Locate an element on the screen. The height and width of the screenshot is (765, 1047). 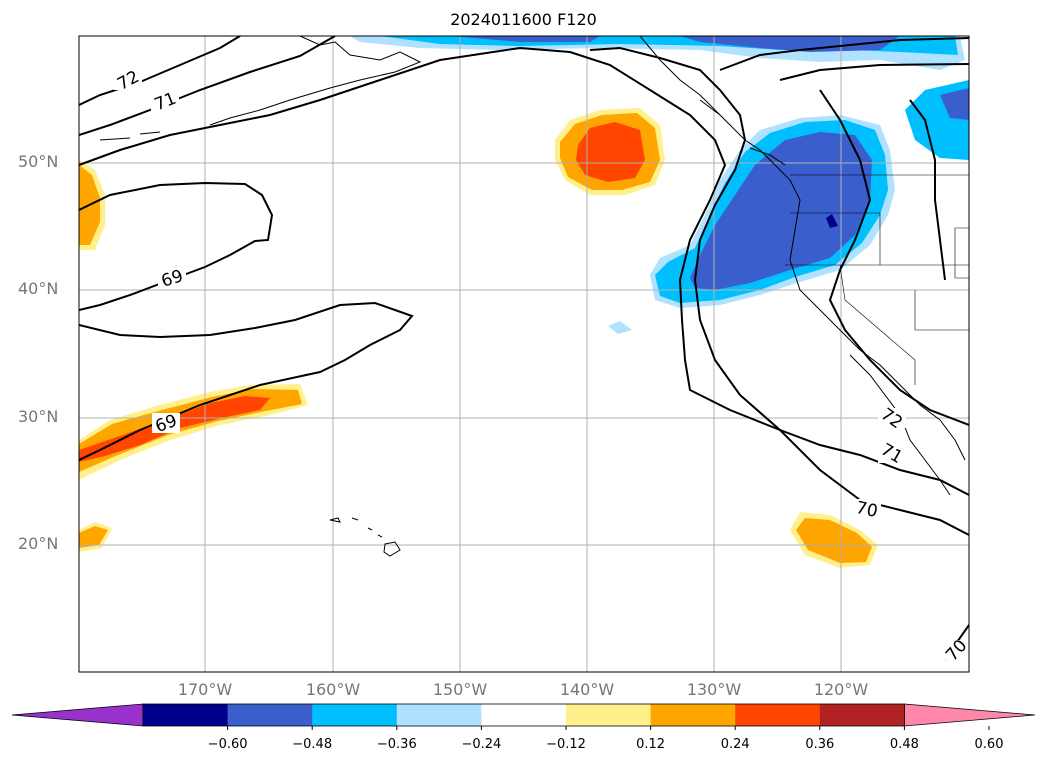
colorbar-extend-low is located at coordinates (77, 715).